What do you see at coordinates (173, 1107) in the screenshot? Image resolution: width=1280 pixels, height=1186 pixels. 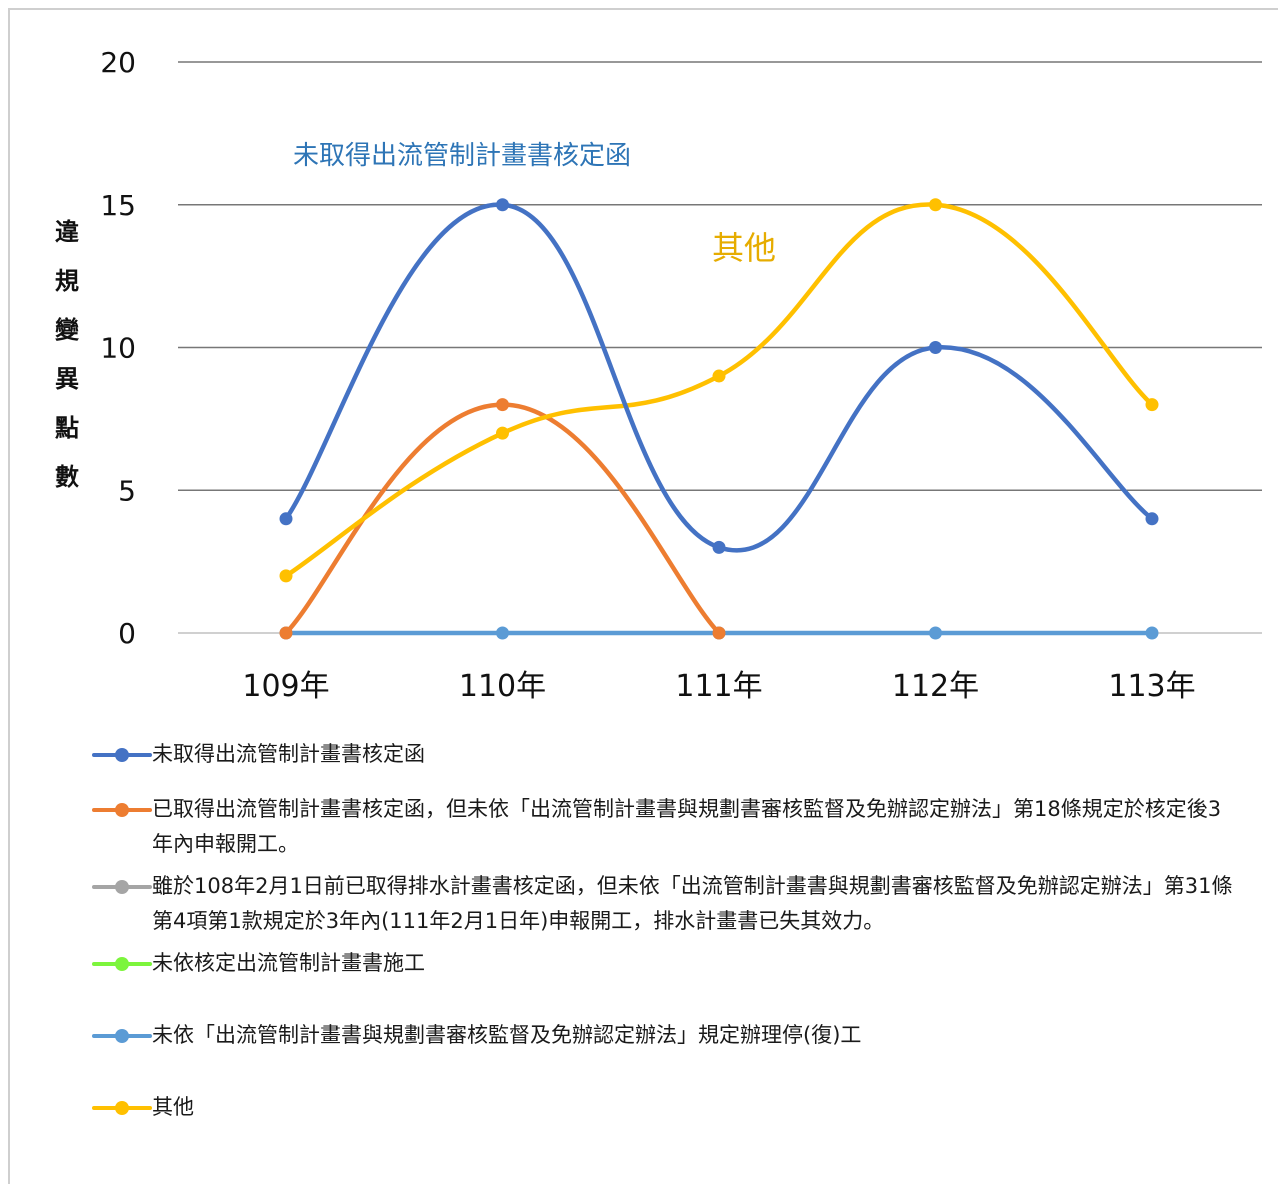 I see `legend-label: 其他` at bounding box center [173, 1107].